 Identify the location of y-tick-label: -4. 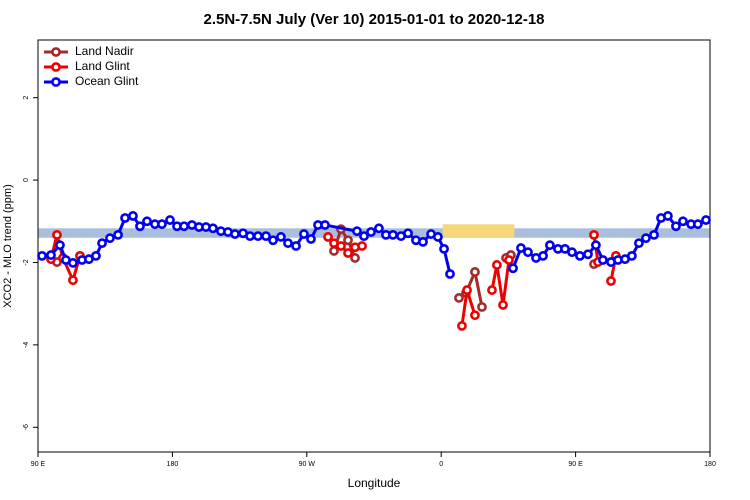
(26, 345).